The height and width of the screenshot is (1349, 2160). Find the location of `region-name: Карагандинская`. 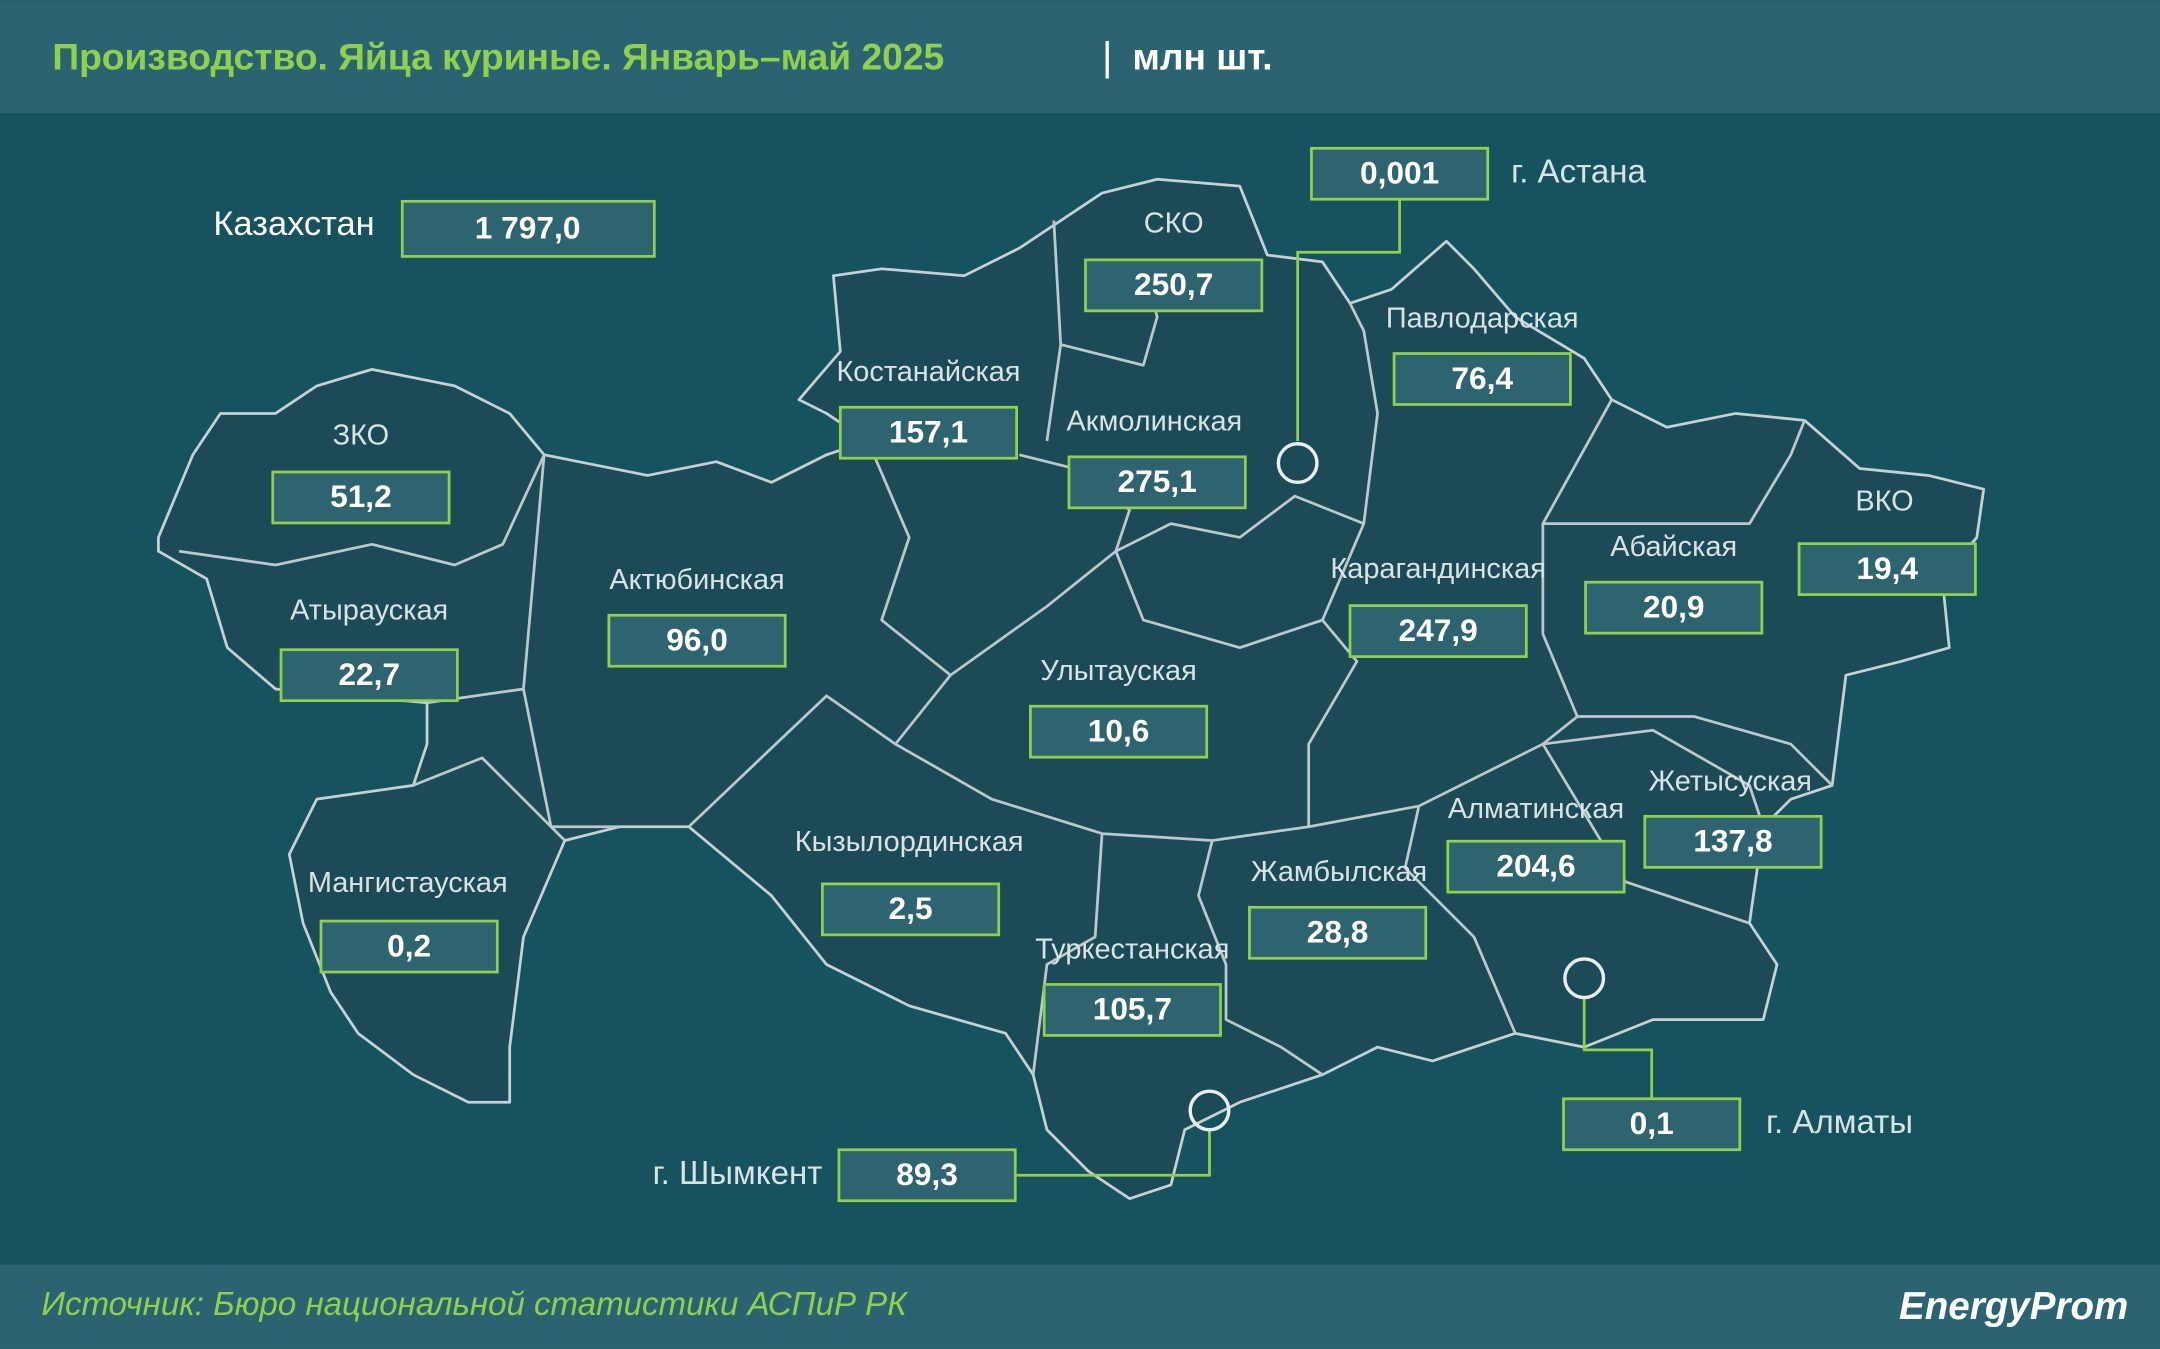

region-name: Карагандинская is located at coordinates (1437, 569).